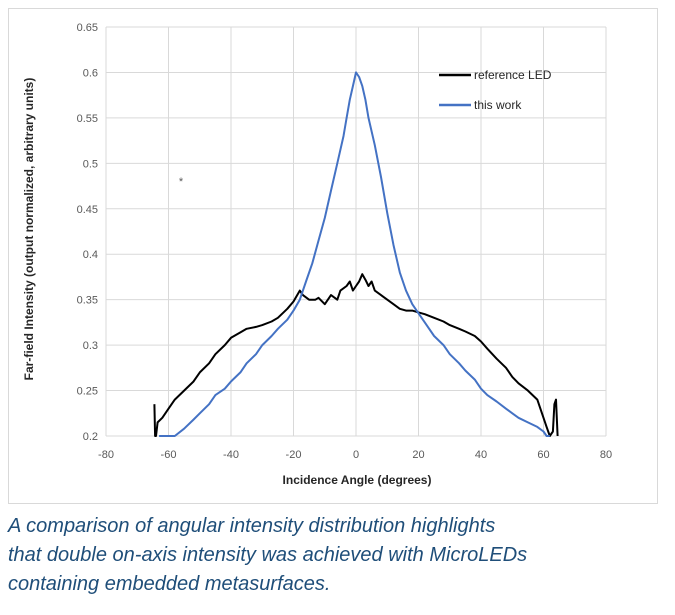 This screenshot has height=615, width=675. Describe the element at coordinates (181, 182) in the screenshot. I see `annotation-marker: *` at that location.